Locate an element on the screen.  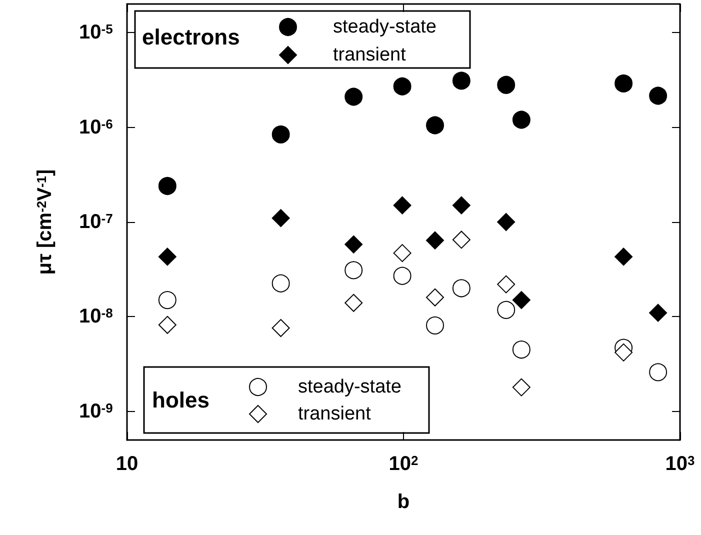
annotation: electrons is located at coordinates (191, 37).